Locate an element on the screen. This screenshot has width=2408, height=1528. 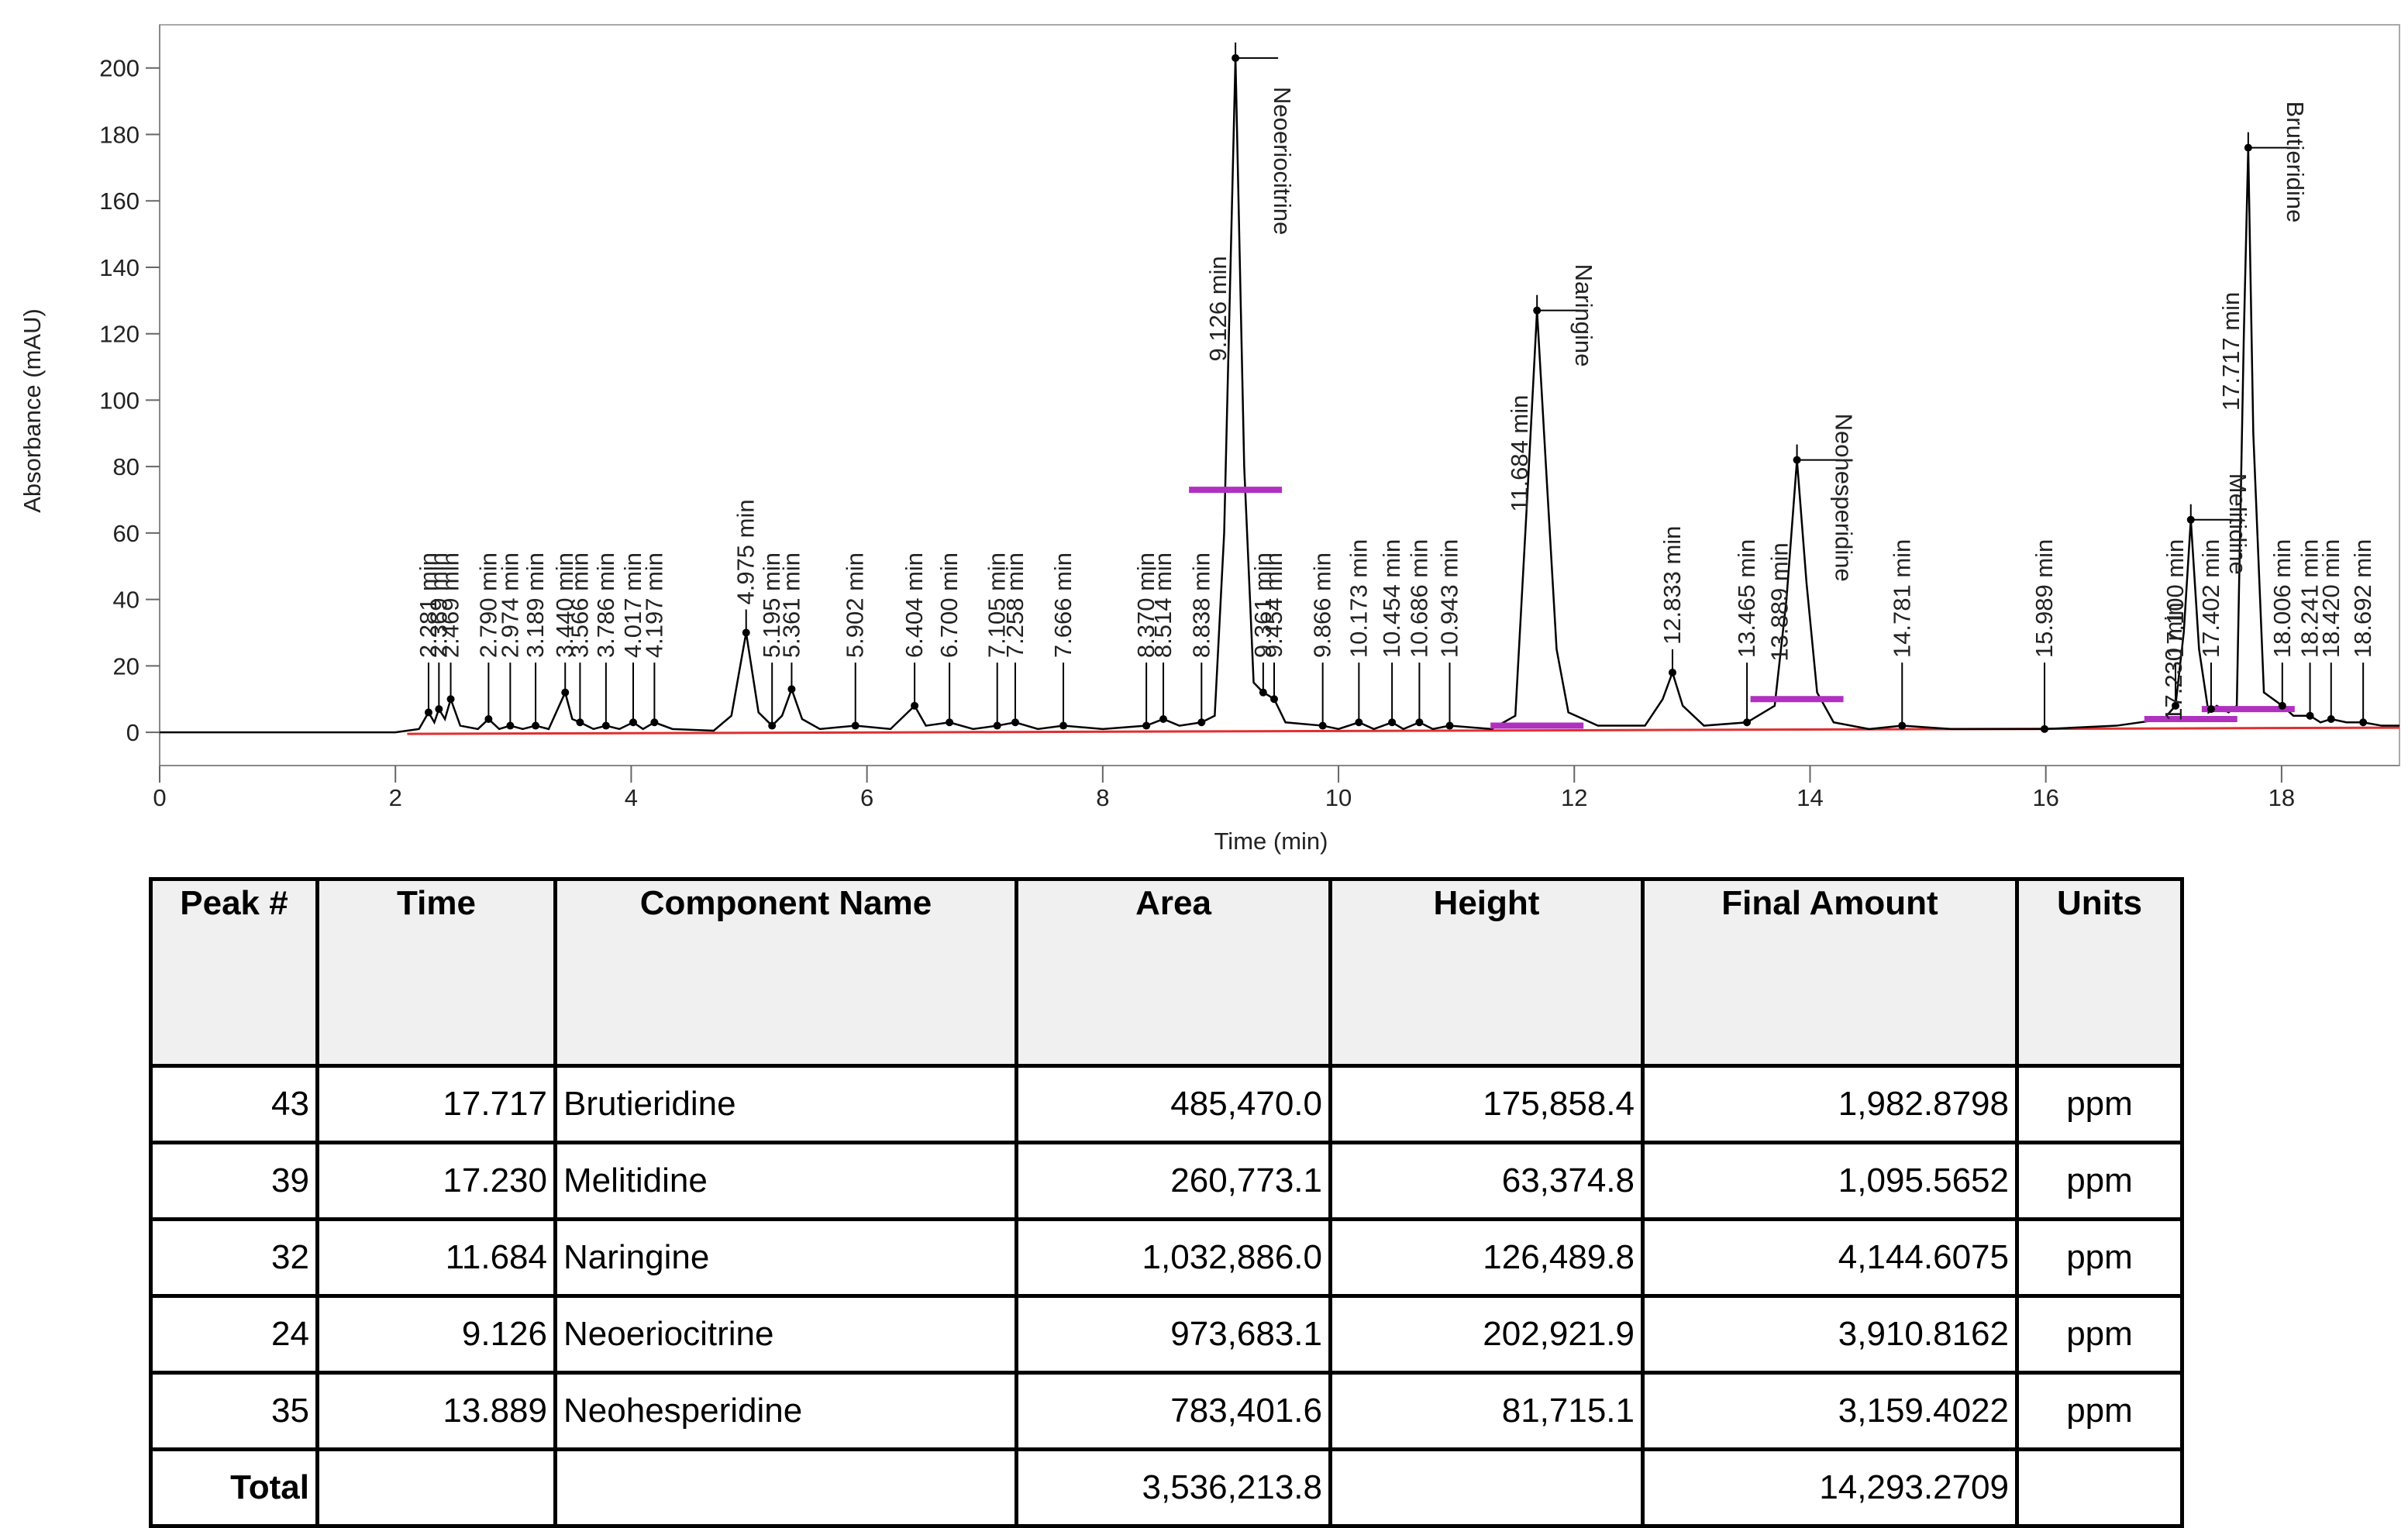
x-tick-label: 14 is located at coordinates (1810, 797).